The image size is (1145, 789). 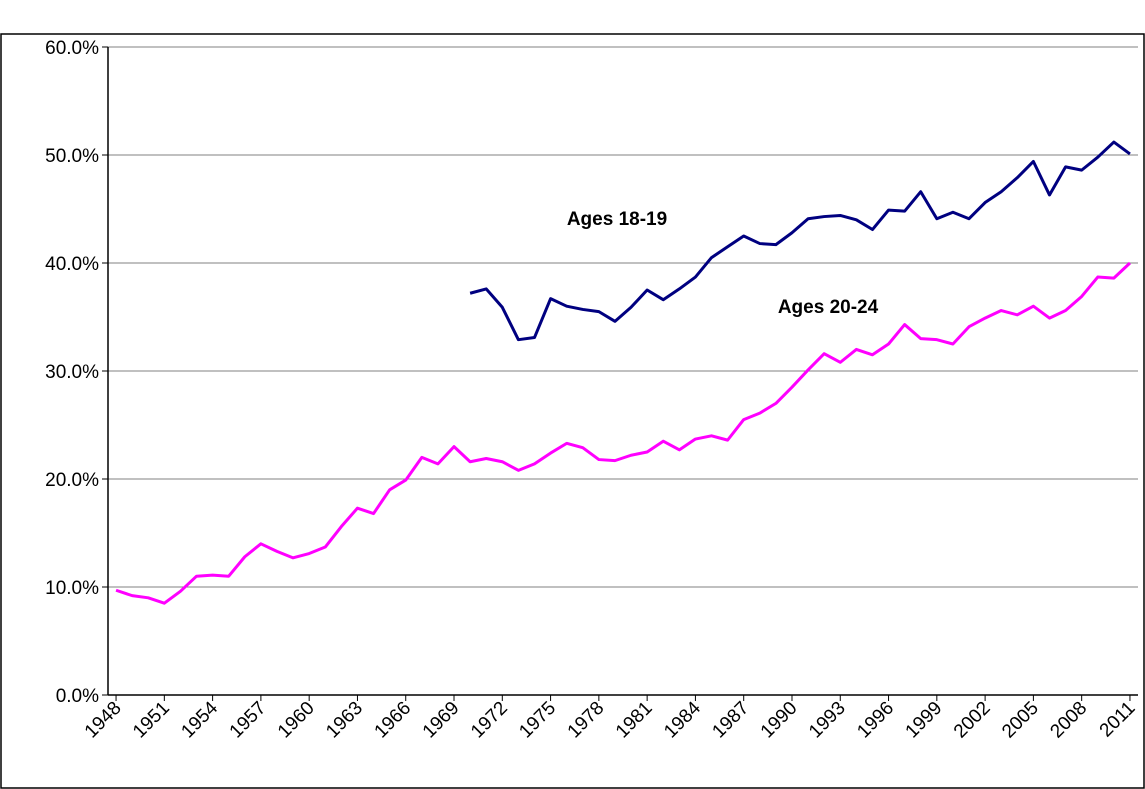 I want to click on series-line, so click(x=800, y=241).